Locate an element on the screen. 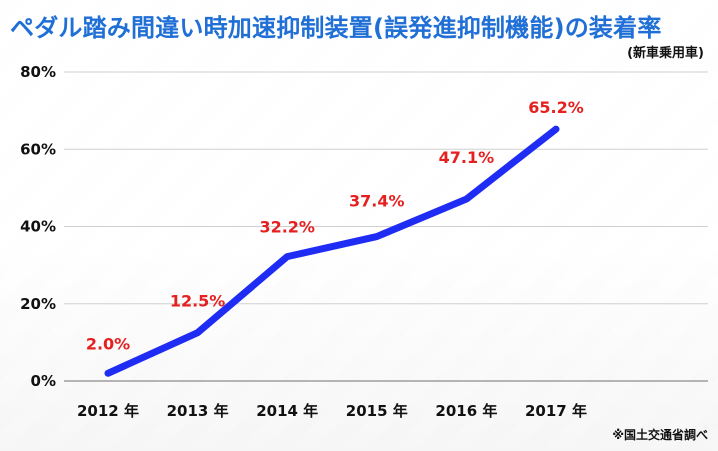 This screenshot has width=718, height=451. y-tick-label-80: 80% is located at coordinates (38, 72).